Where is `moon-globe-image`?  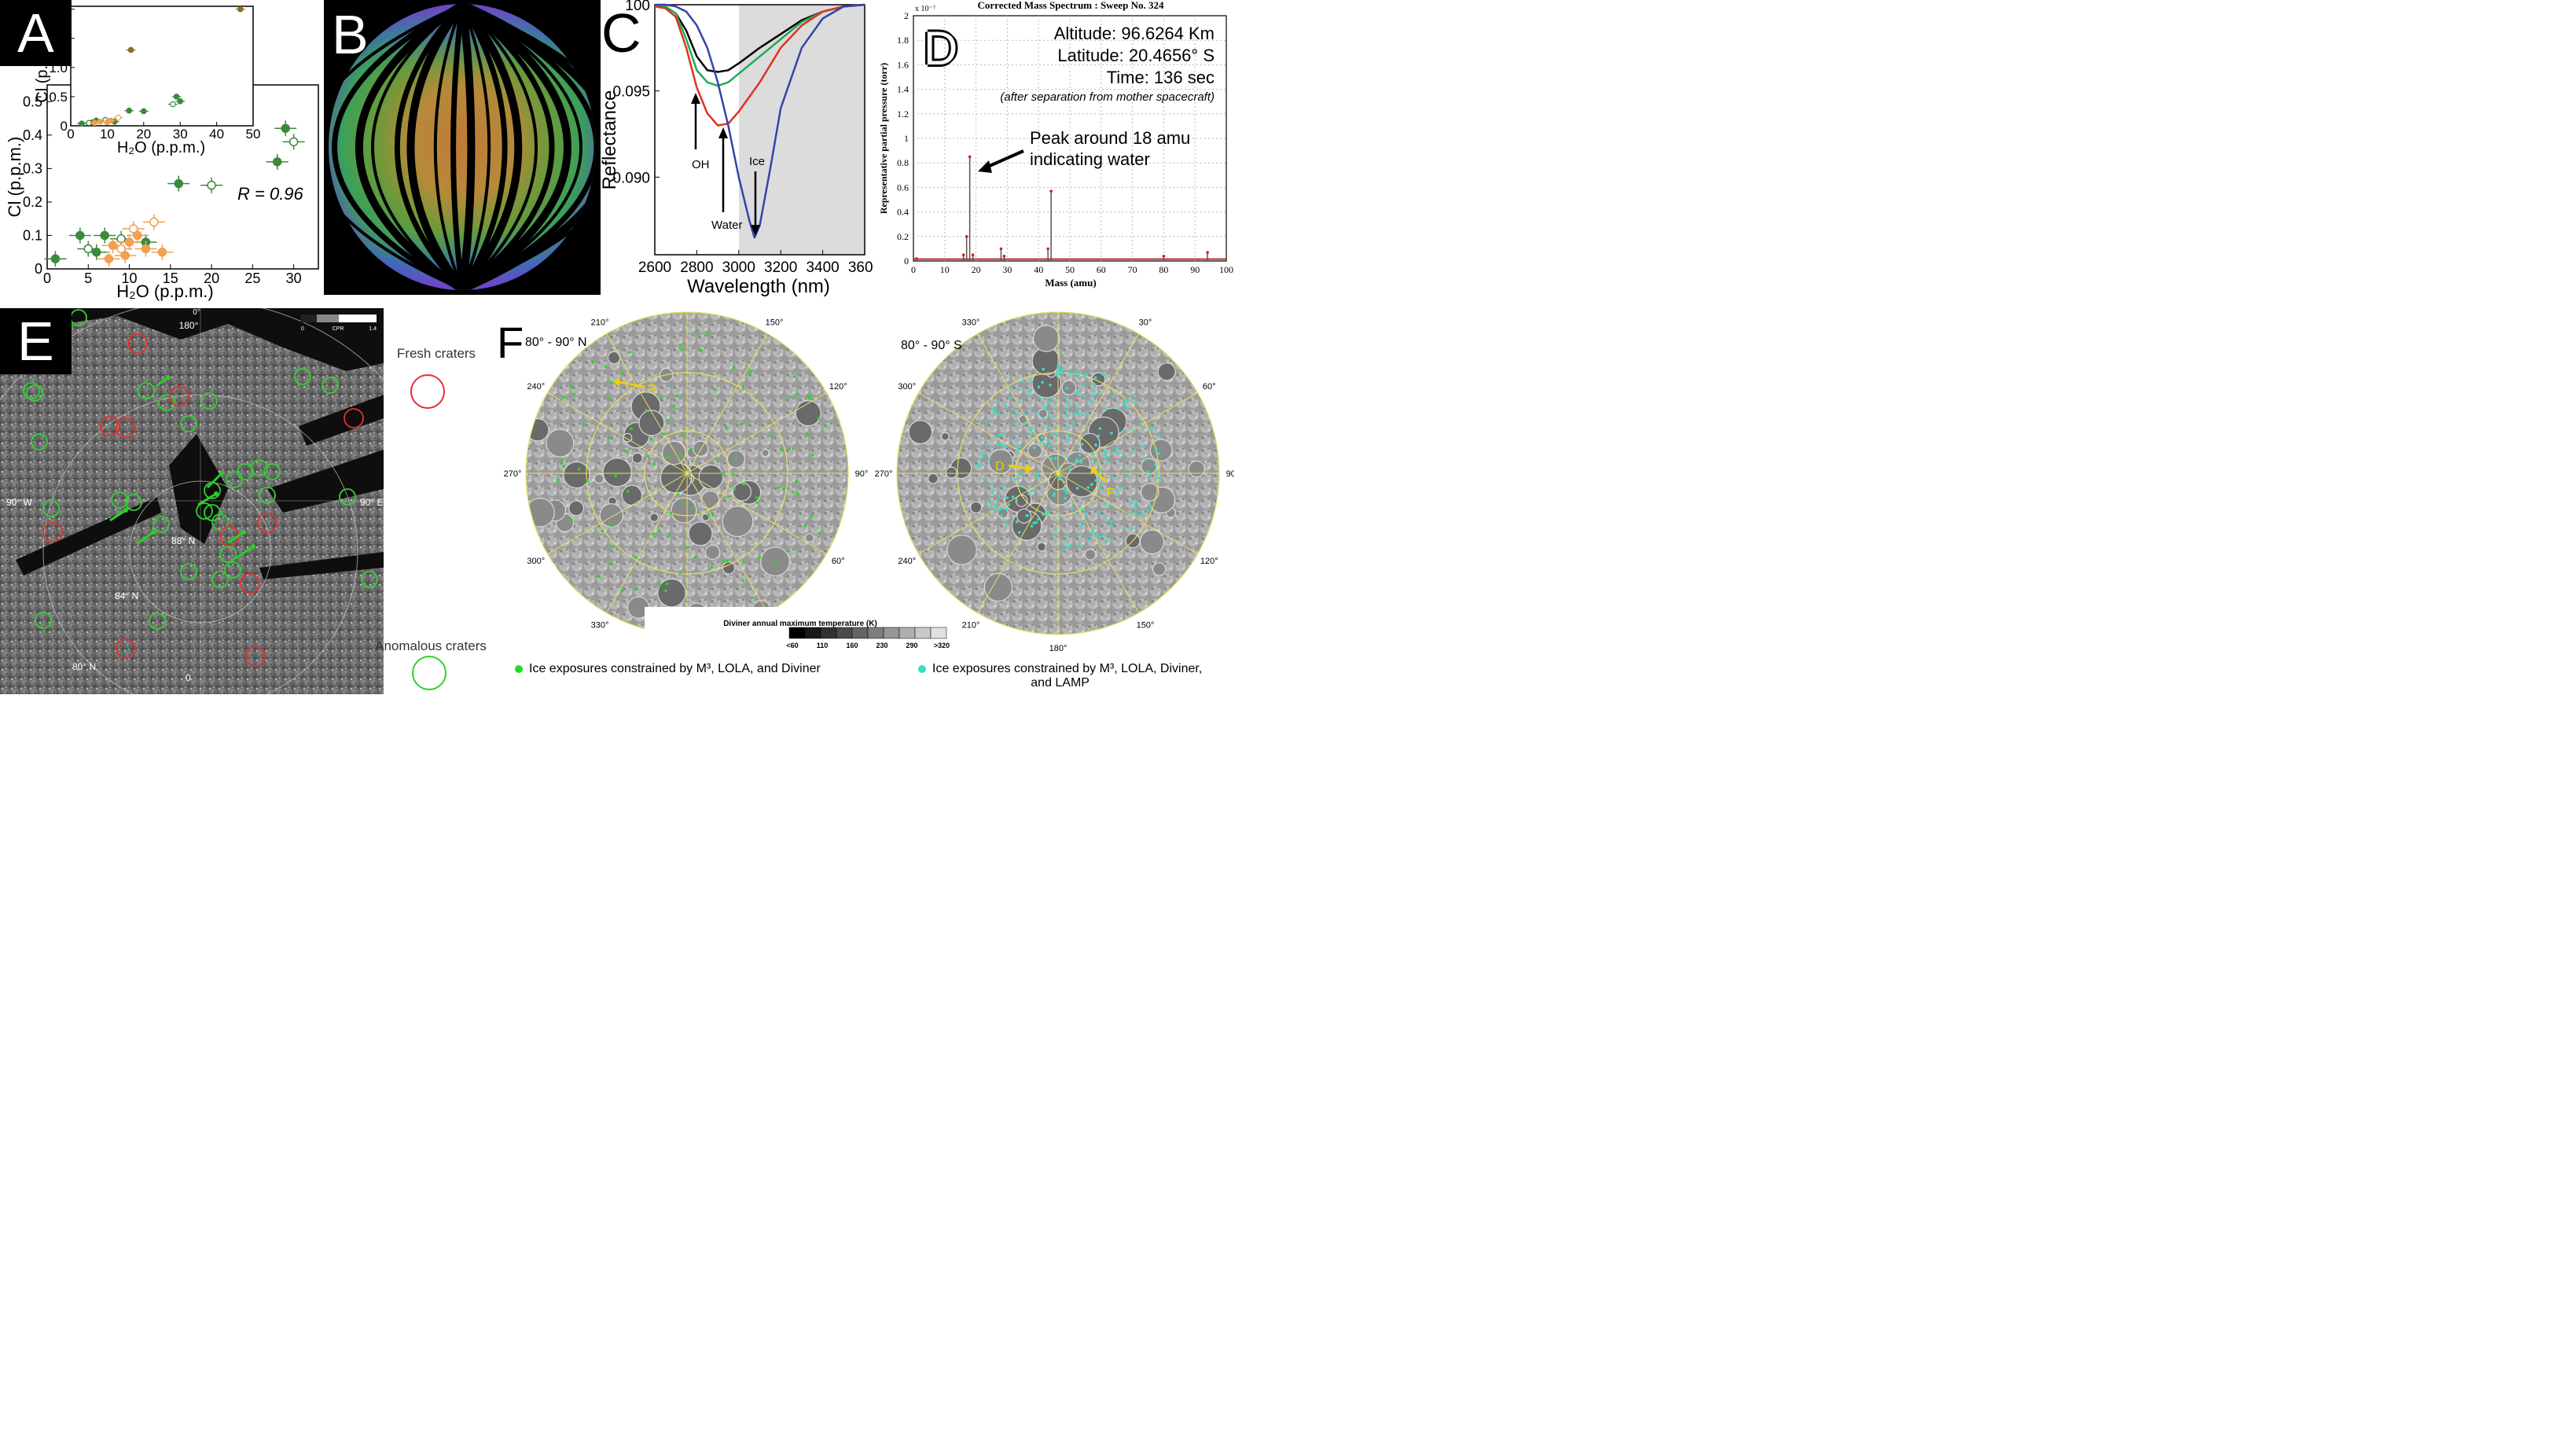
moon-globe-image is located at coordinates (462, 147).